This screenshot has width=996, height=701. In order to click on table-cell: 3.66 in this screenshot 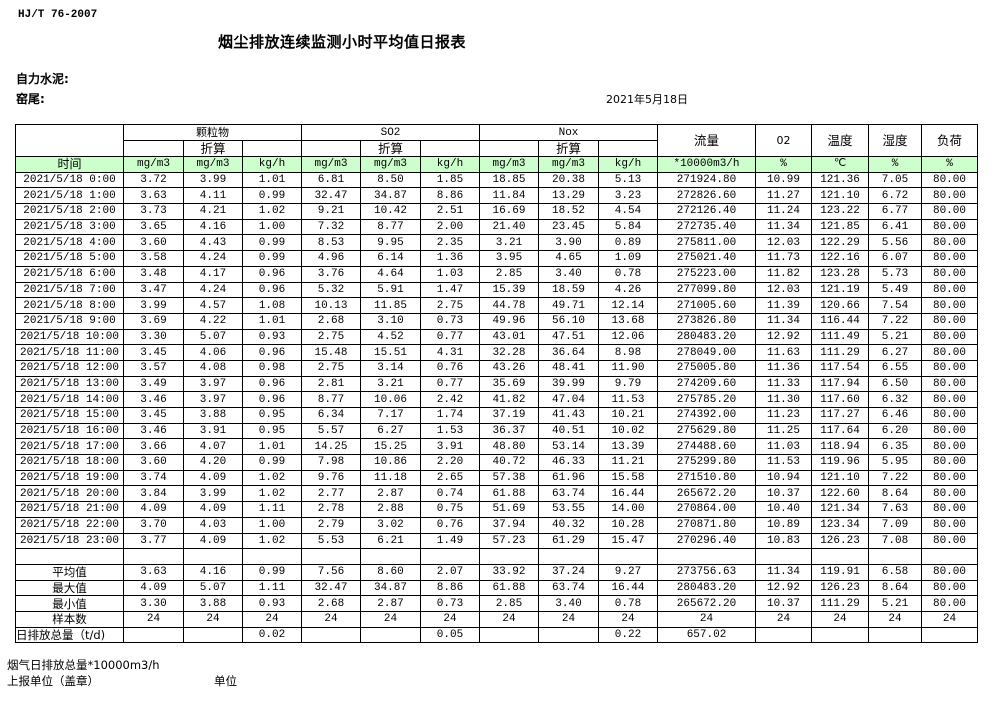, I will do `click(153, 447)`.